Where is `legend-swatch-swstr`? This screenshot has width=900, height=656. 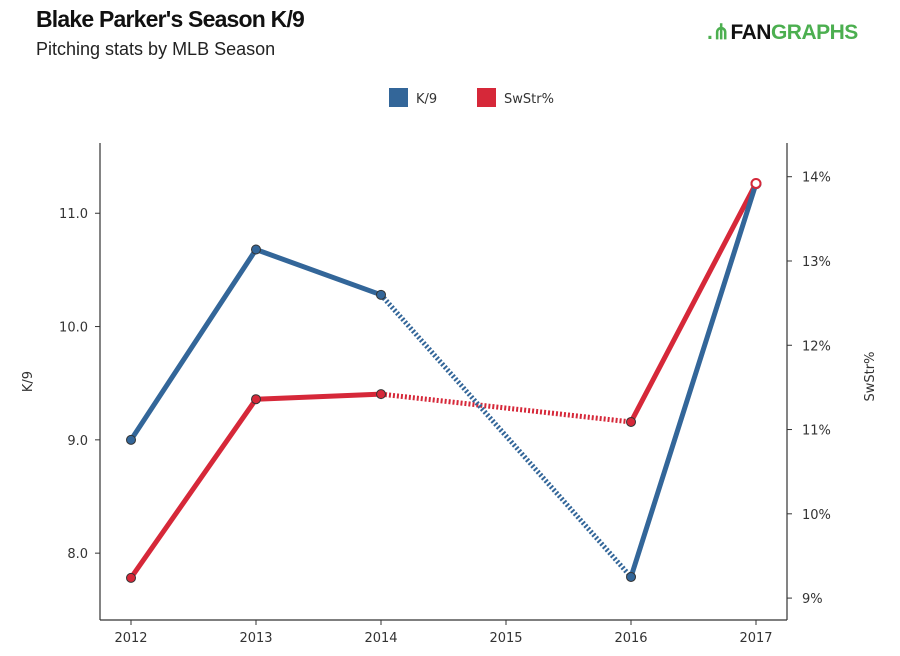
legend-swatch-swstr is located at coordinates (486, 97).